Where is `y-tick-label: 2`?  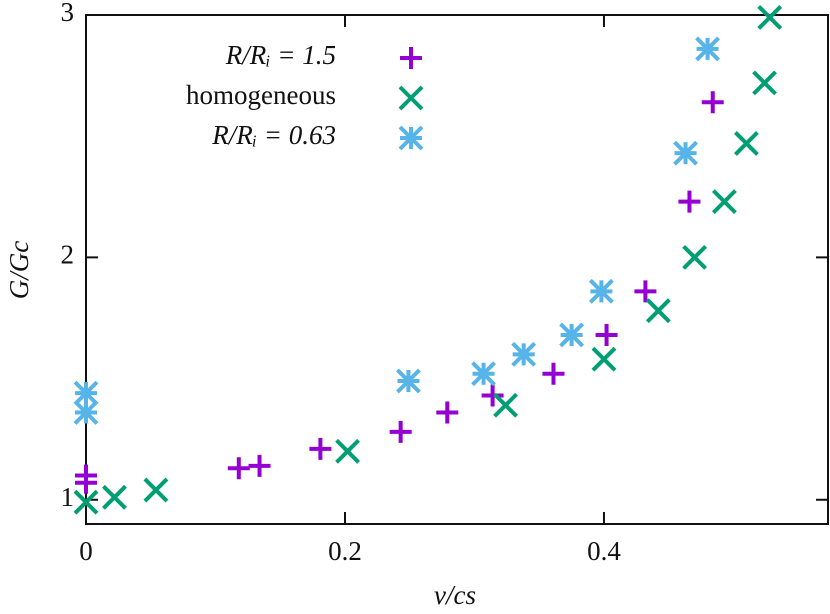 y-tick-label: 2 is located at coordinates (68, 255).